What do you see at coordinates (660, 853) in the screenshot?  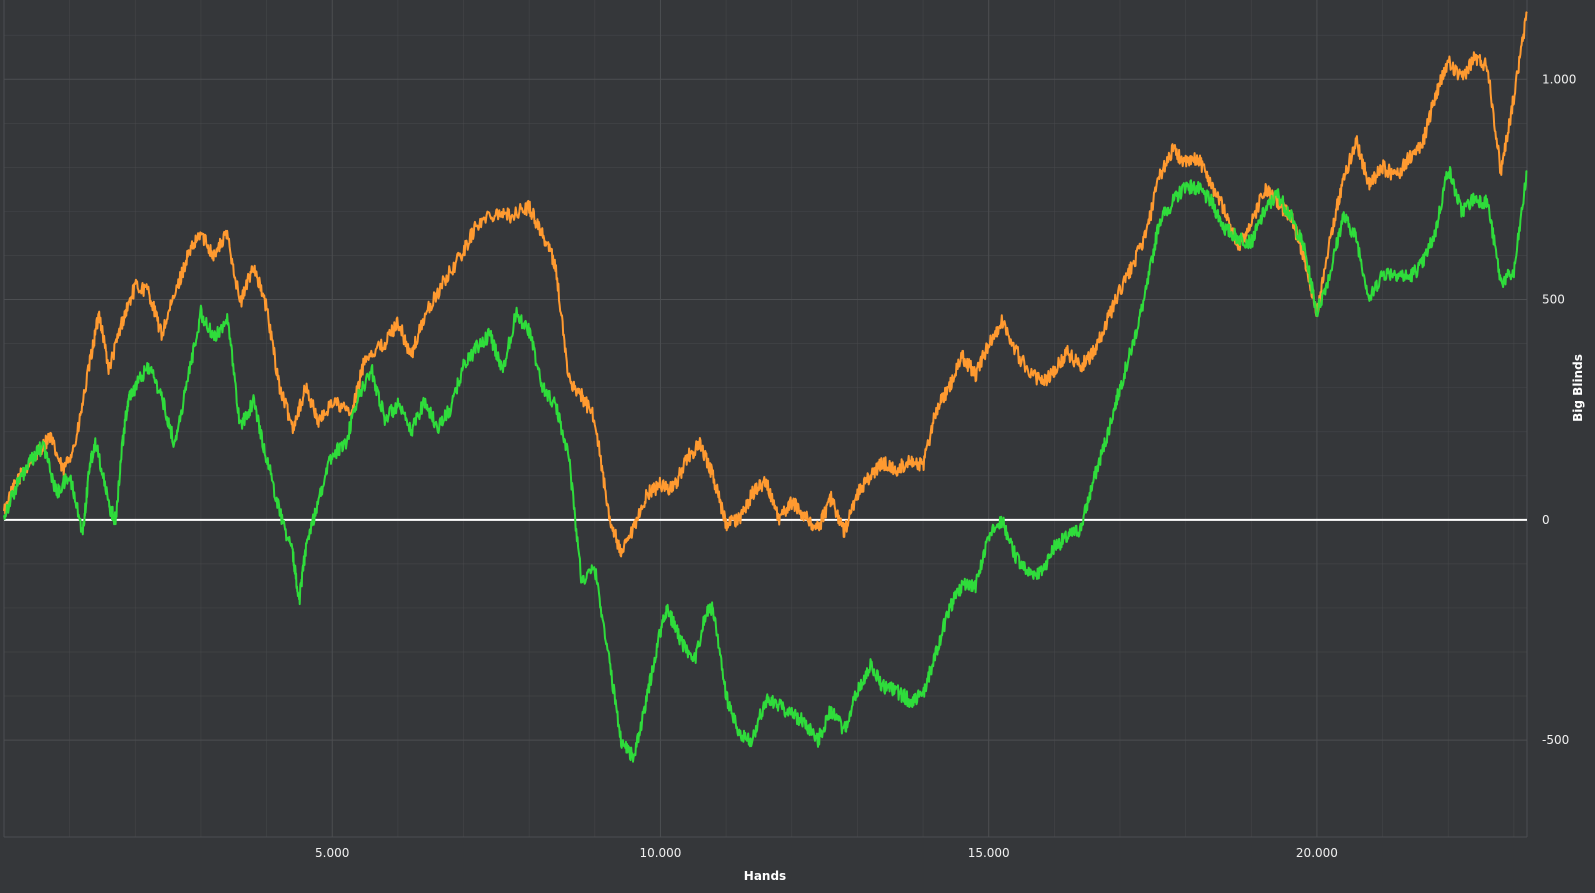 I see `x-tick-label: 10.000` at bounding box center [660, 853].